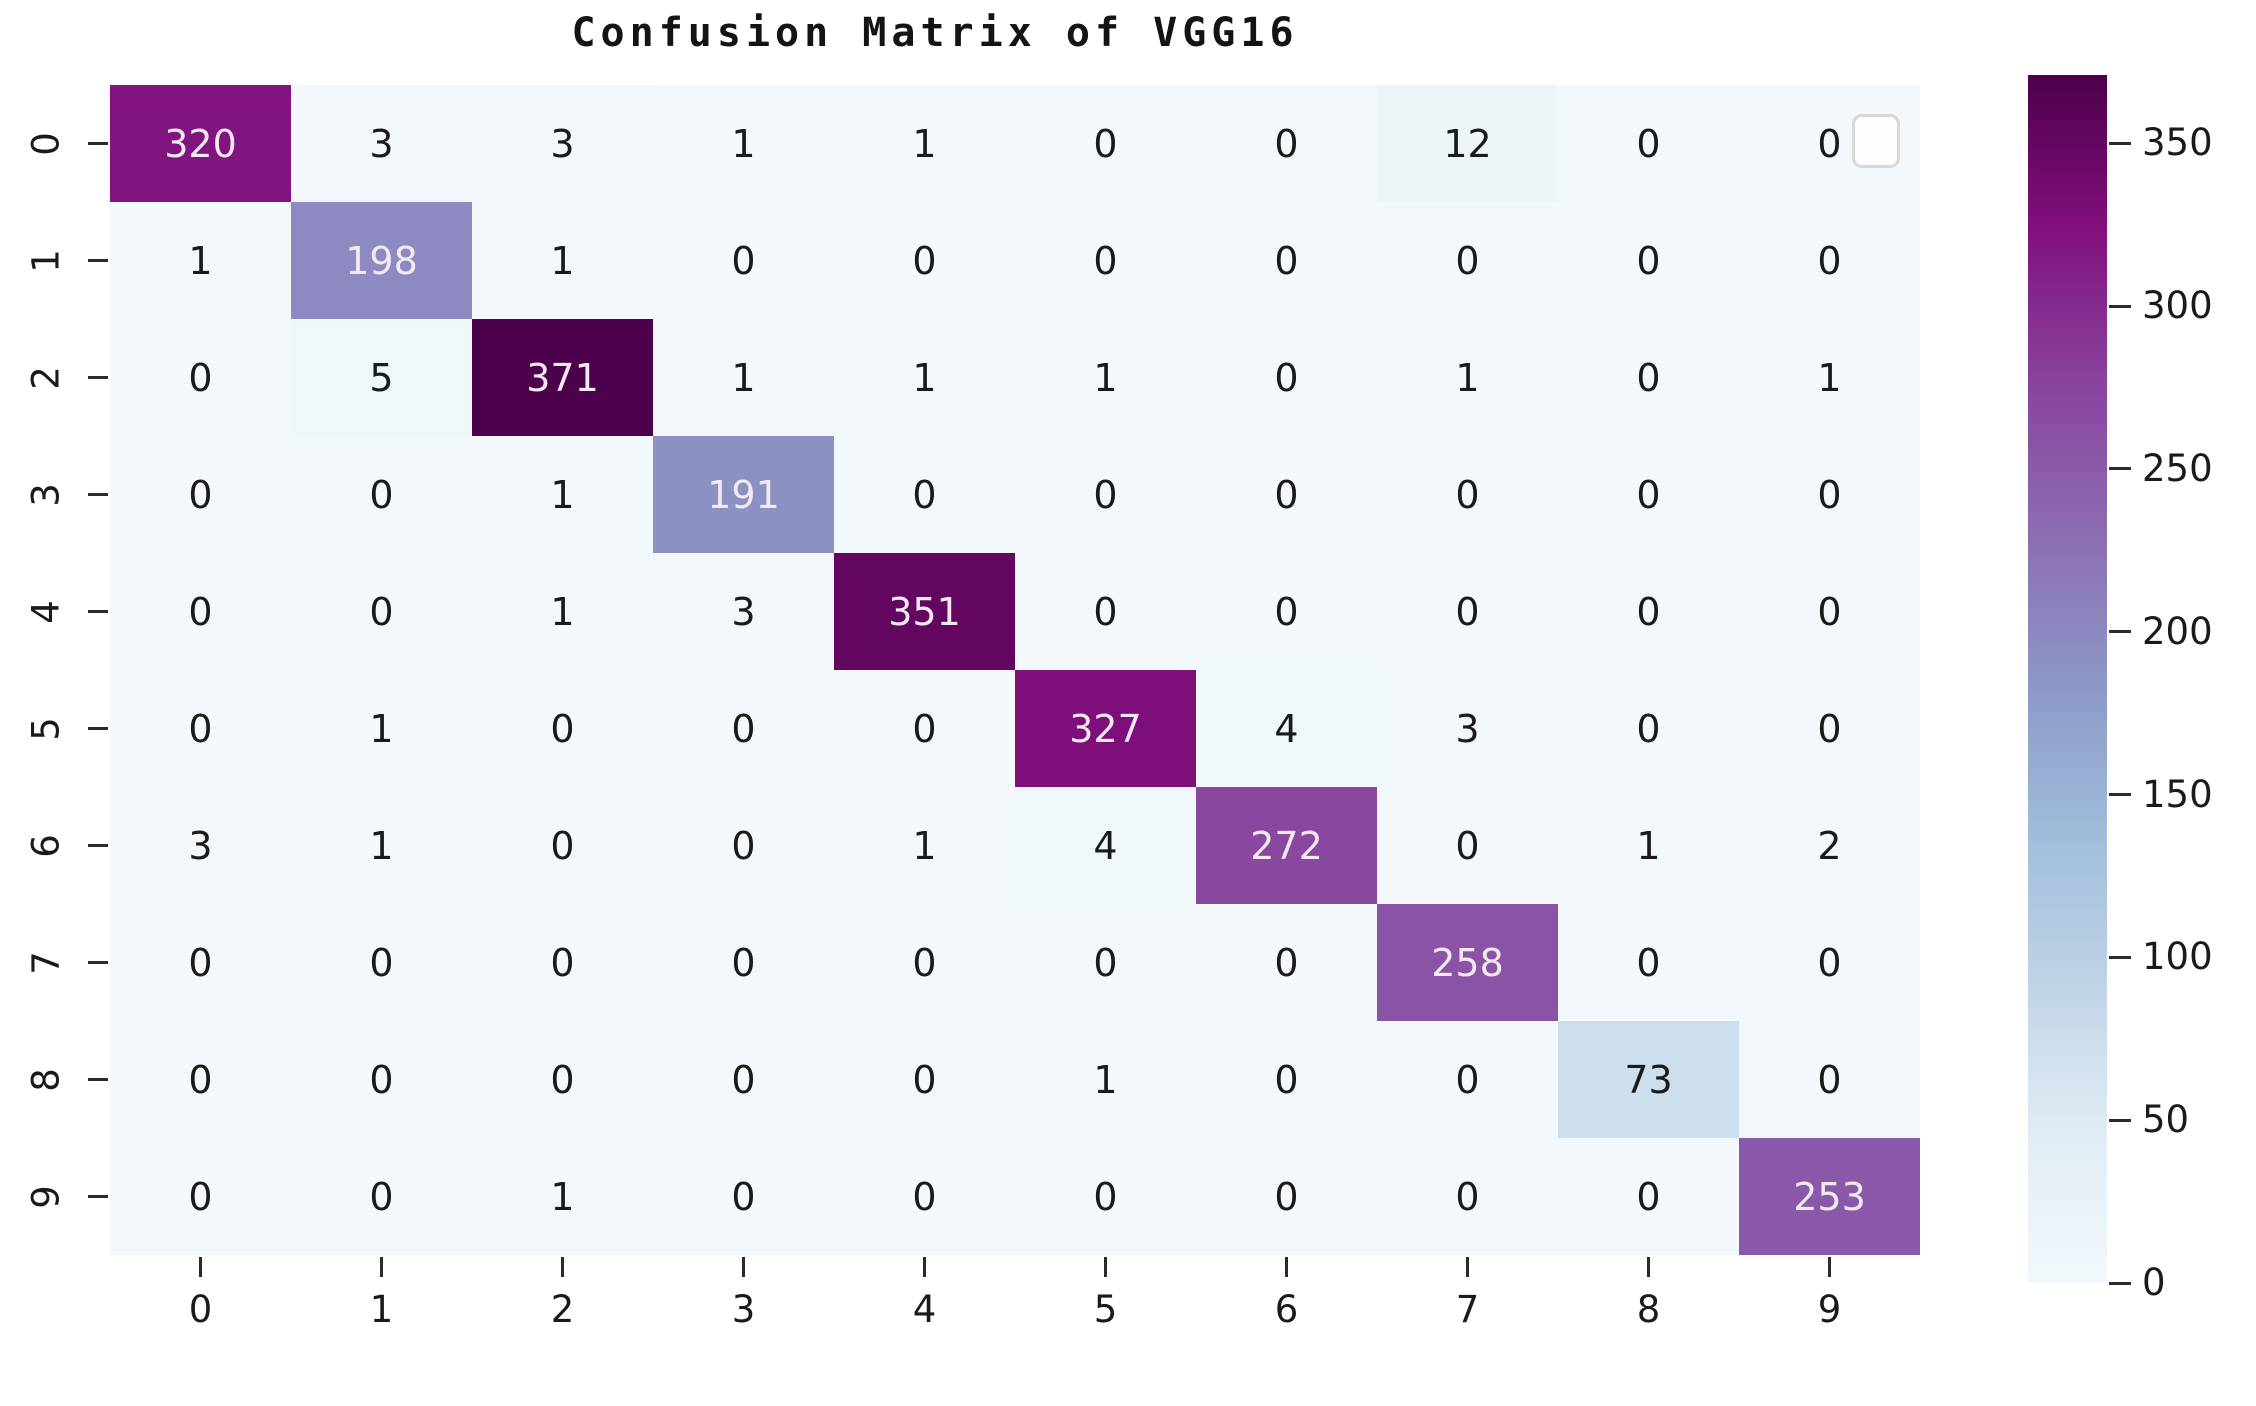 The image size is (2256, 1406). I want to click on colorbar-tick-label: 50, so click(2166, 1120).